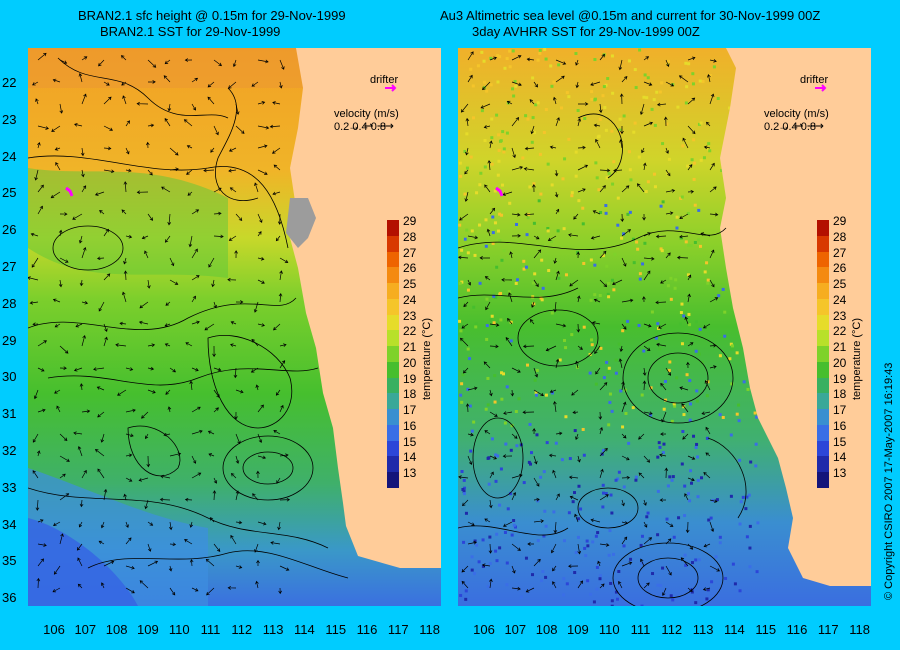 The height and width of the screenshot is (650, 900). Describe the element at coordinates (672, 629) in the screenshot. I see `longitude-label: 112` at that location.